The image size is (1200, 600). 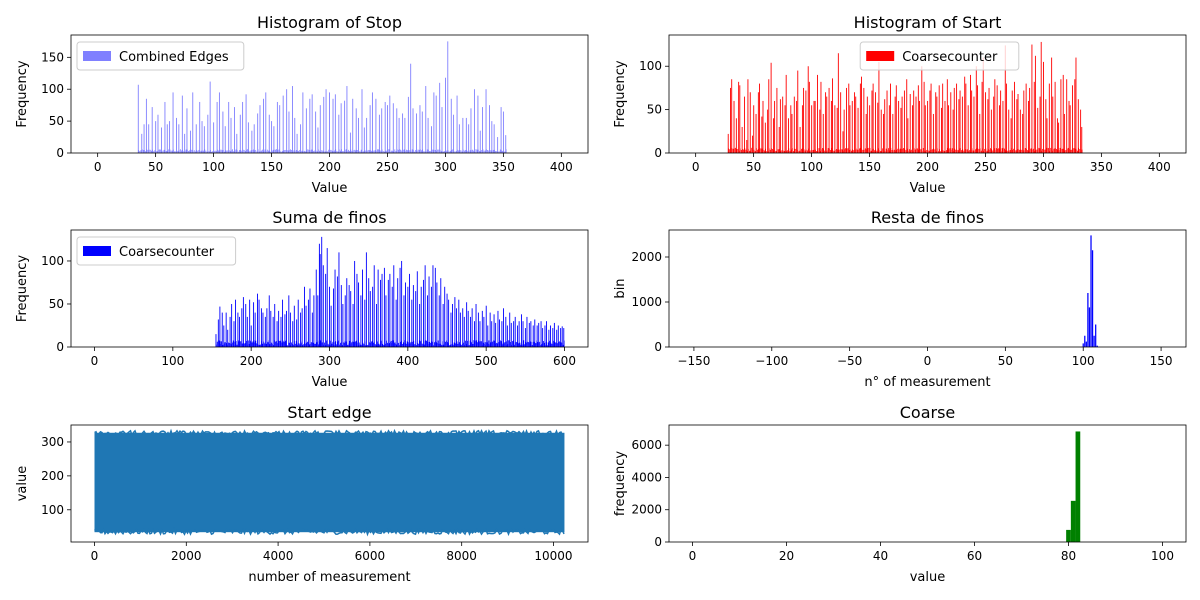 I want to click on edge-x-tick-label: 0, so click(x=95, y=556).